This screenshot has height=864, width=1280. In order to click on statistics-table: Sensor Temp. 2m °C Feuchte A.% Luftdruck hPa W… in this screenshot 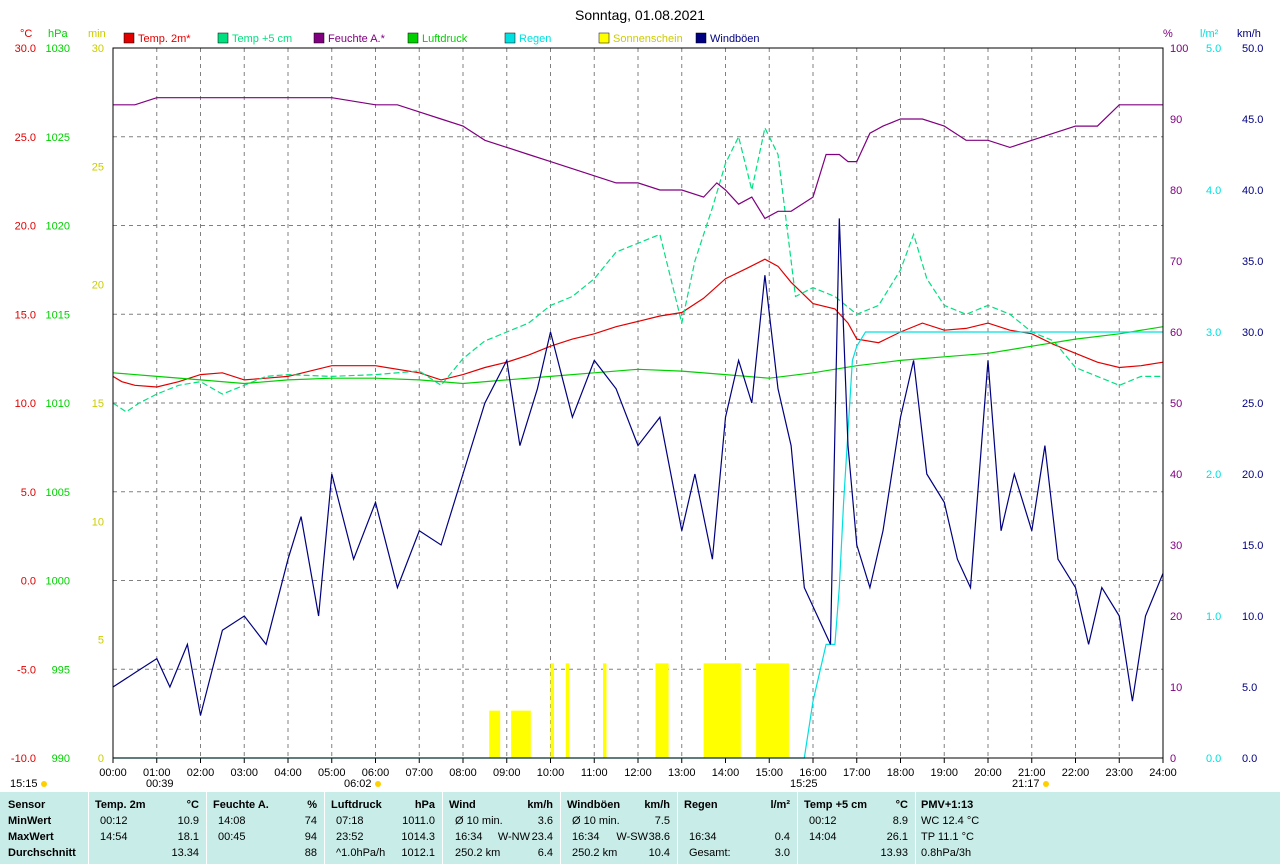, I will do `click(640, 828)`.